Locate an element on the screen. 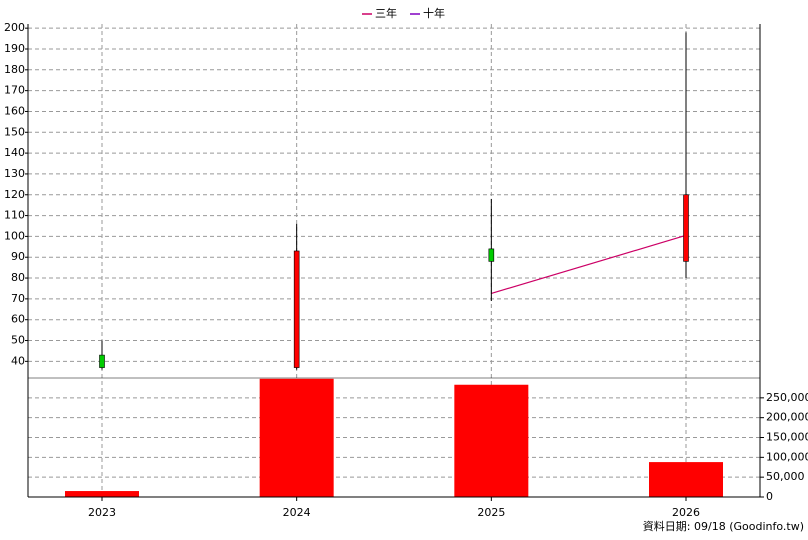 This screenshot has width=808, height=540. y-tick-label: 140 is located at coordinates (14, 152).